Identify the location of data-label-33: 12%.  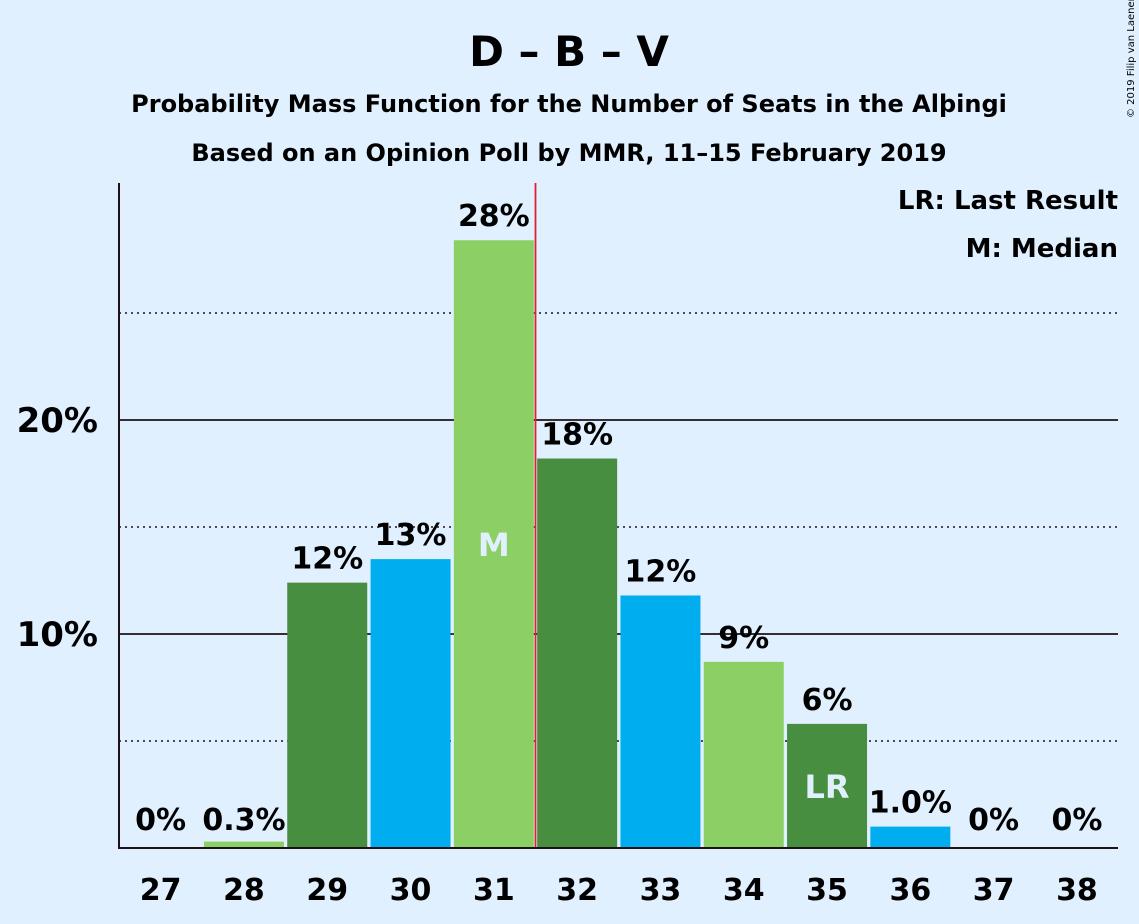
(661, 571).